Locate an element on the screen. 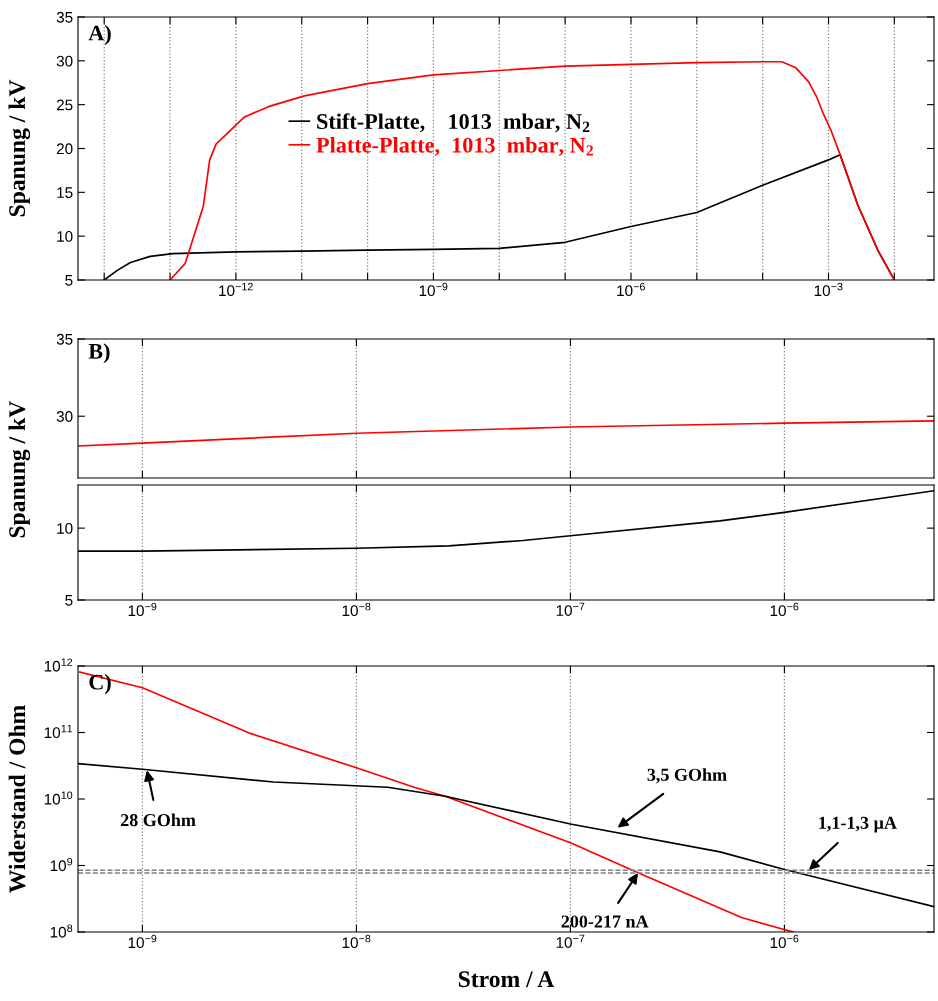 The width and height of the screenshot is (938, 1001). y-tick-label: 10$^{11}$ is located at coordinates (58, 731).